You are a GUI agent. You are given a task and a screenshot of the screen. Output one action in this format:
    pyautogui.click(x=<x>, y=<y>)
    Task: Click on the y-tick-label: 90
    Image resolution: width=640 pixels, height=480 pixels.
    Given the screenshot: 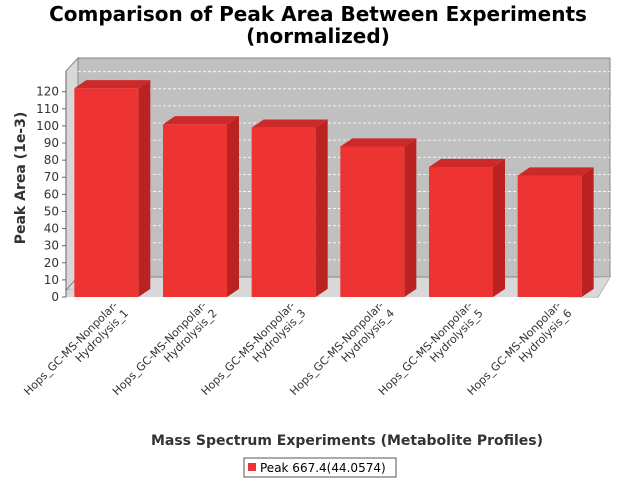 What is the action you would take?
    pyautogui.click(x=51, y=143)
    